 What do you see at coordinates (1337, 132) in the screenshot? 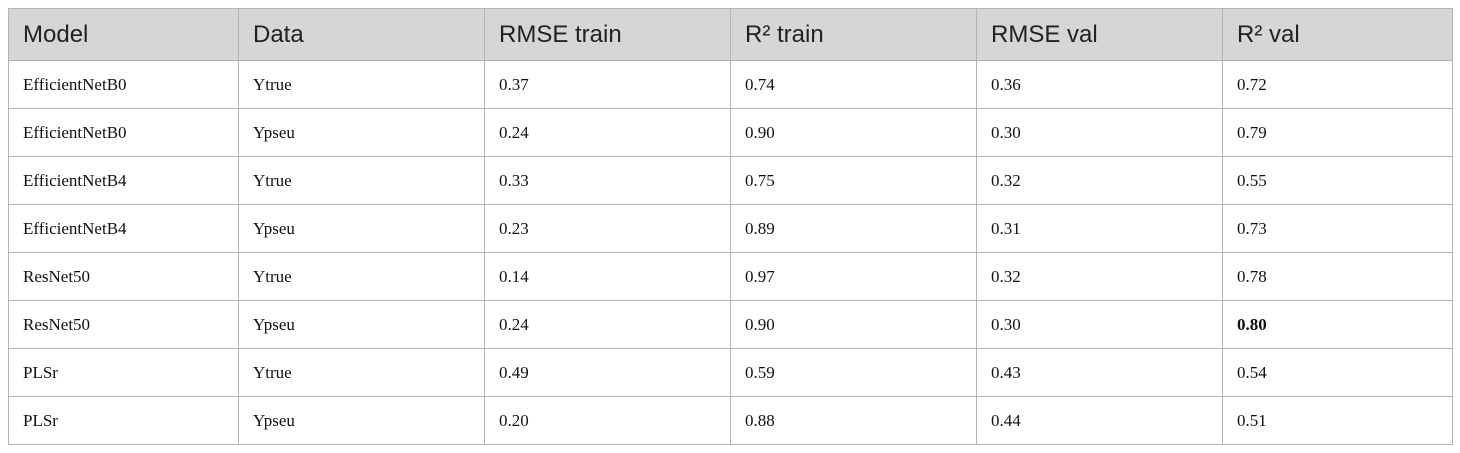
I see `table-cell: 0.79` at bounding box center [1337, 132].